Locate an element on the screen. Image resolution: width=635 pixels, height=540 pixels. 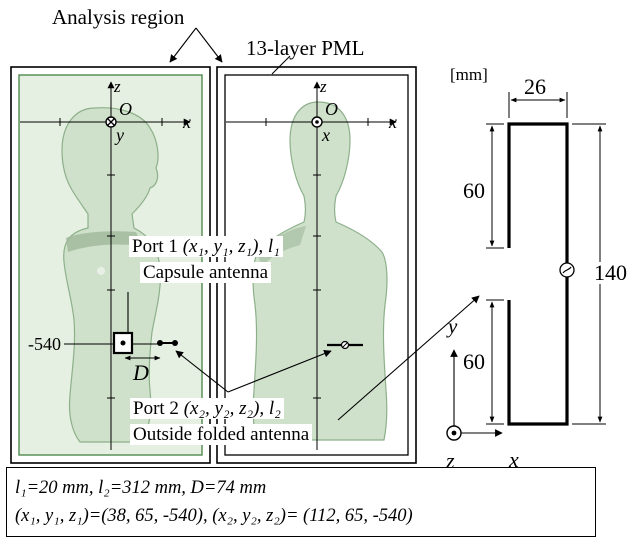
port1-callout: Port 1 (x₁, y₁, z₁), l₁ is located at coordinates (206, 246).